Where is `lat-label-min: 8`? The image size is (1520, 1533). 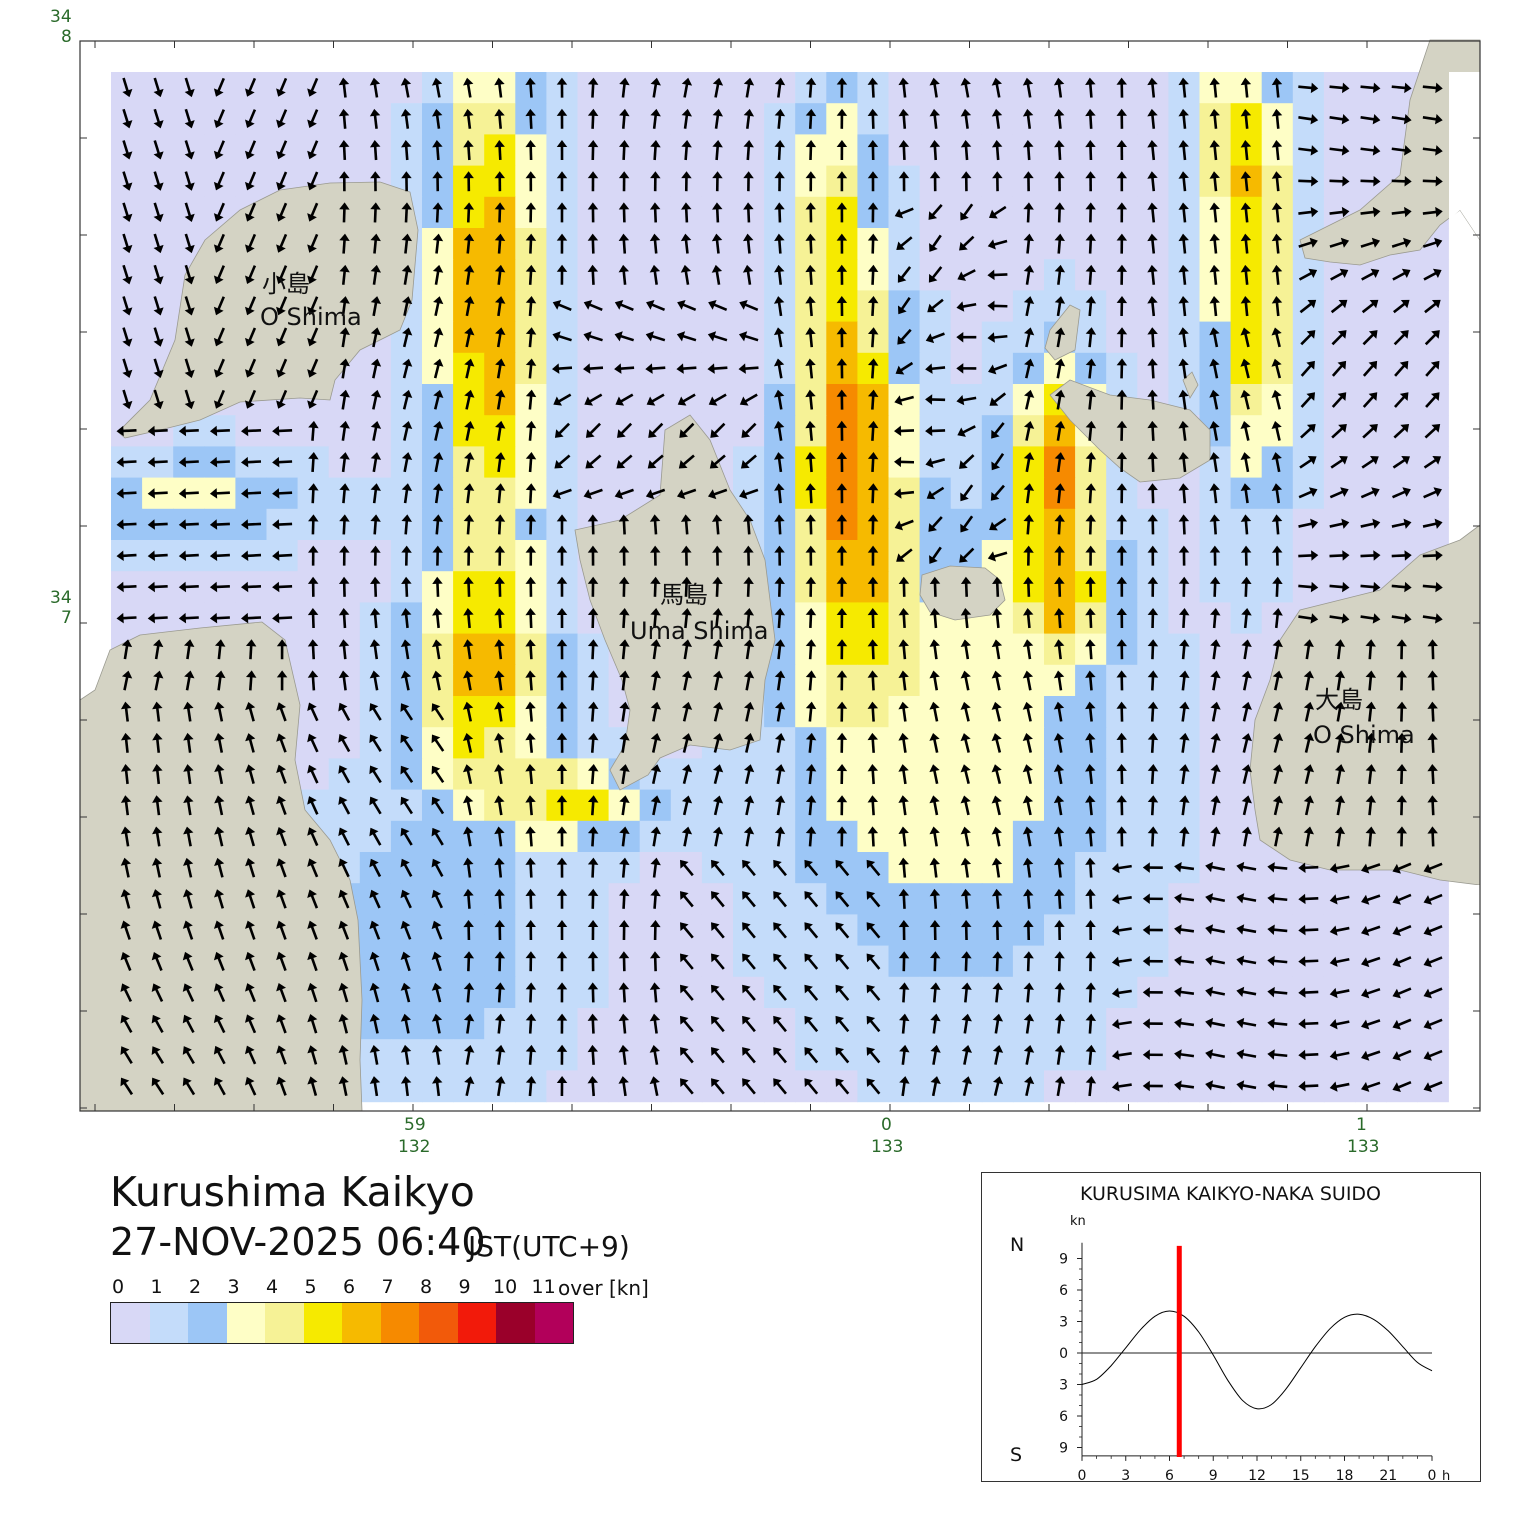 lat-label-min: 8 is located at coordinates (66, 37).